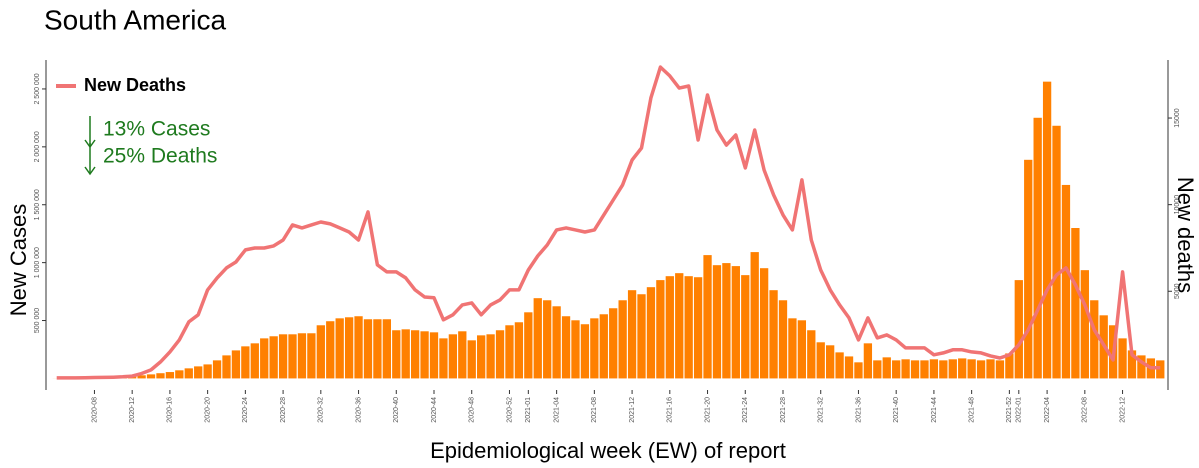 The image size is (1199, 468). Describe the element at coordinates (632, 410) in the screenshot. I see `x-tick-label: 2021-12` at that location.